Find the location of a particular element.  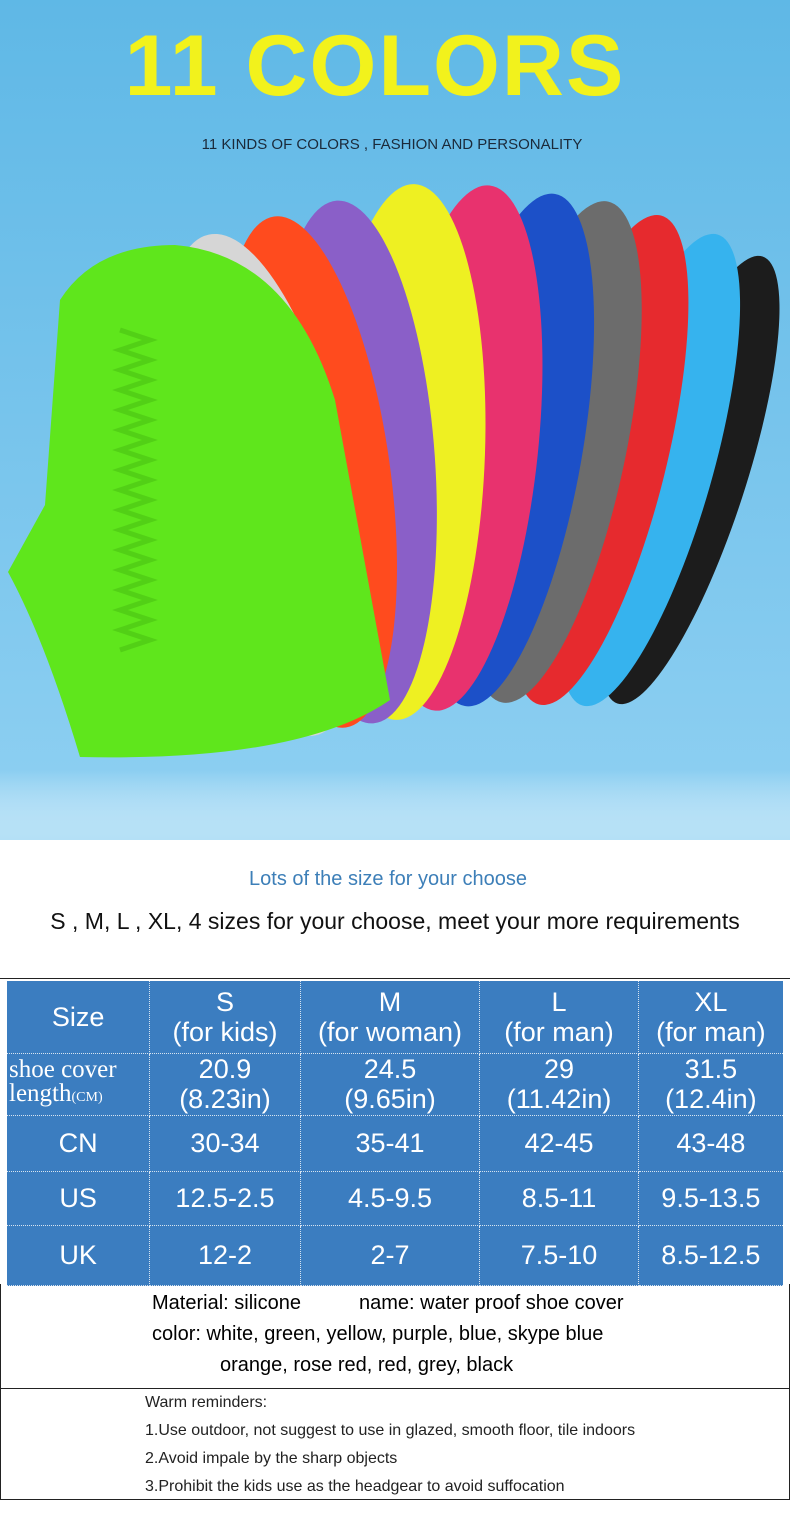

table-cell: 30-34 is located at coordinates (225, 1143).